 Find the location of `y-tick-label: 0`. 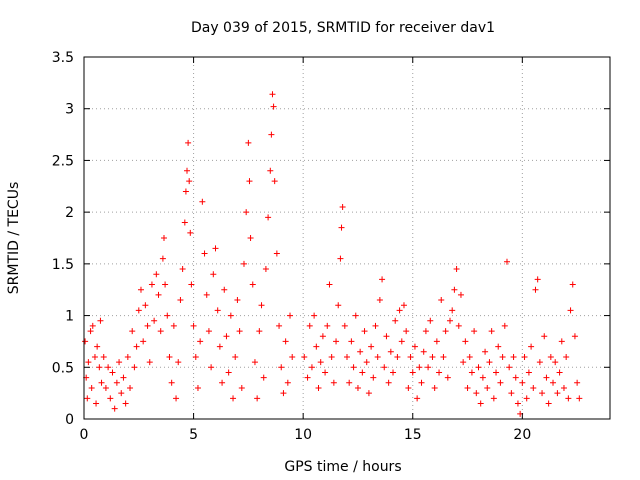

y-tick-label: 0 is located at coordinates (69, 420).